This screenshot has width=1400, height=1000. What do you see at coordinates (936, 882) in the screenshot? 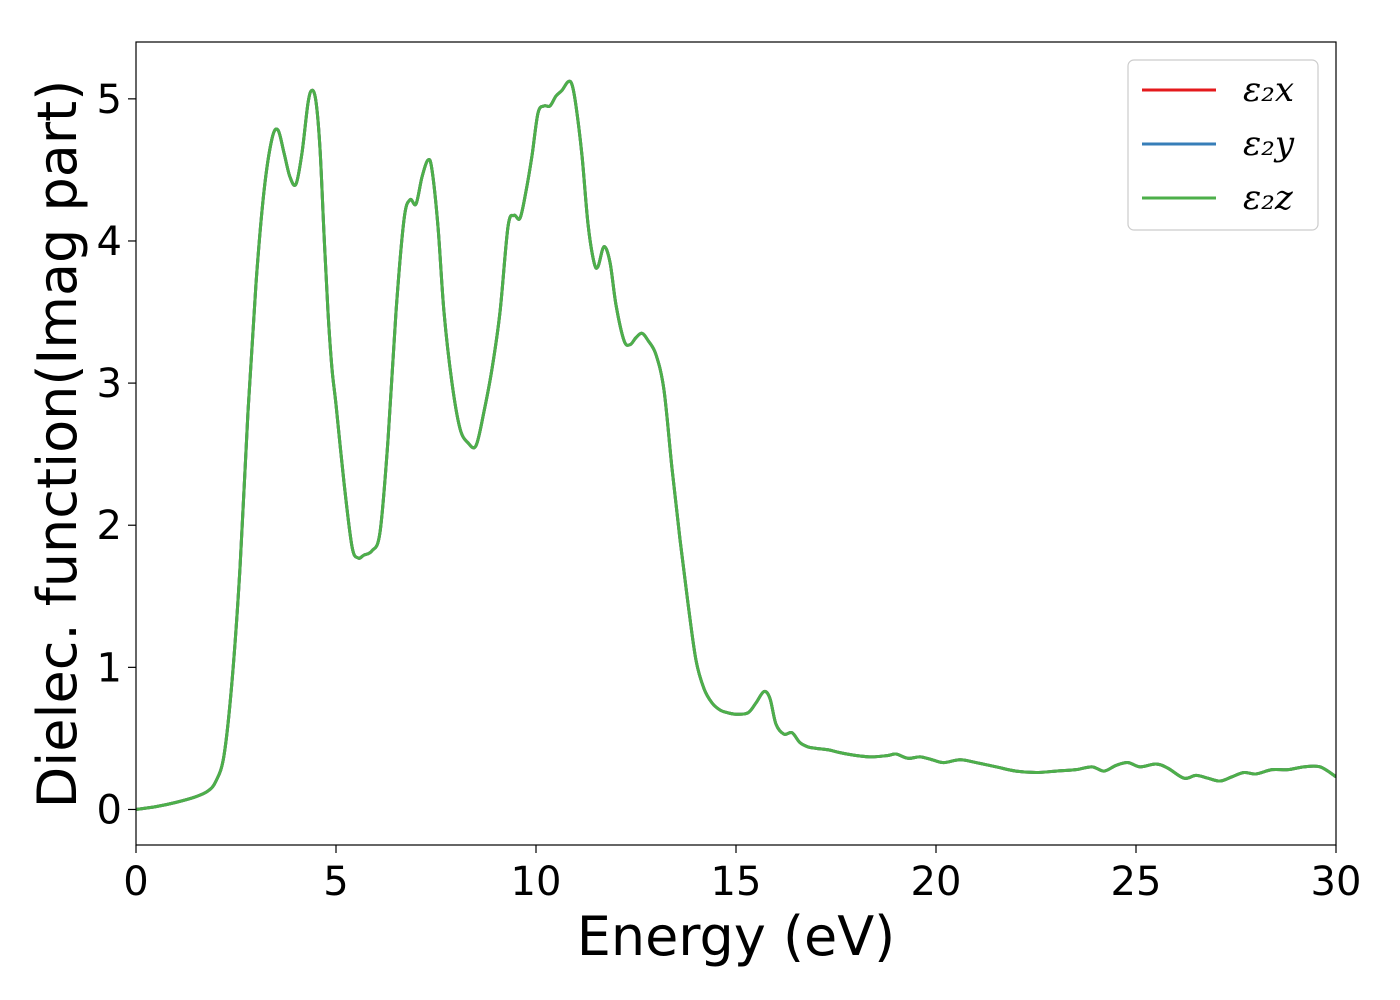
I see `x-tick-label: 20` at bounding box center [936, 882].